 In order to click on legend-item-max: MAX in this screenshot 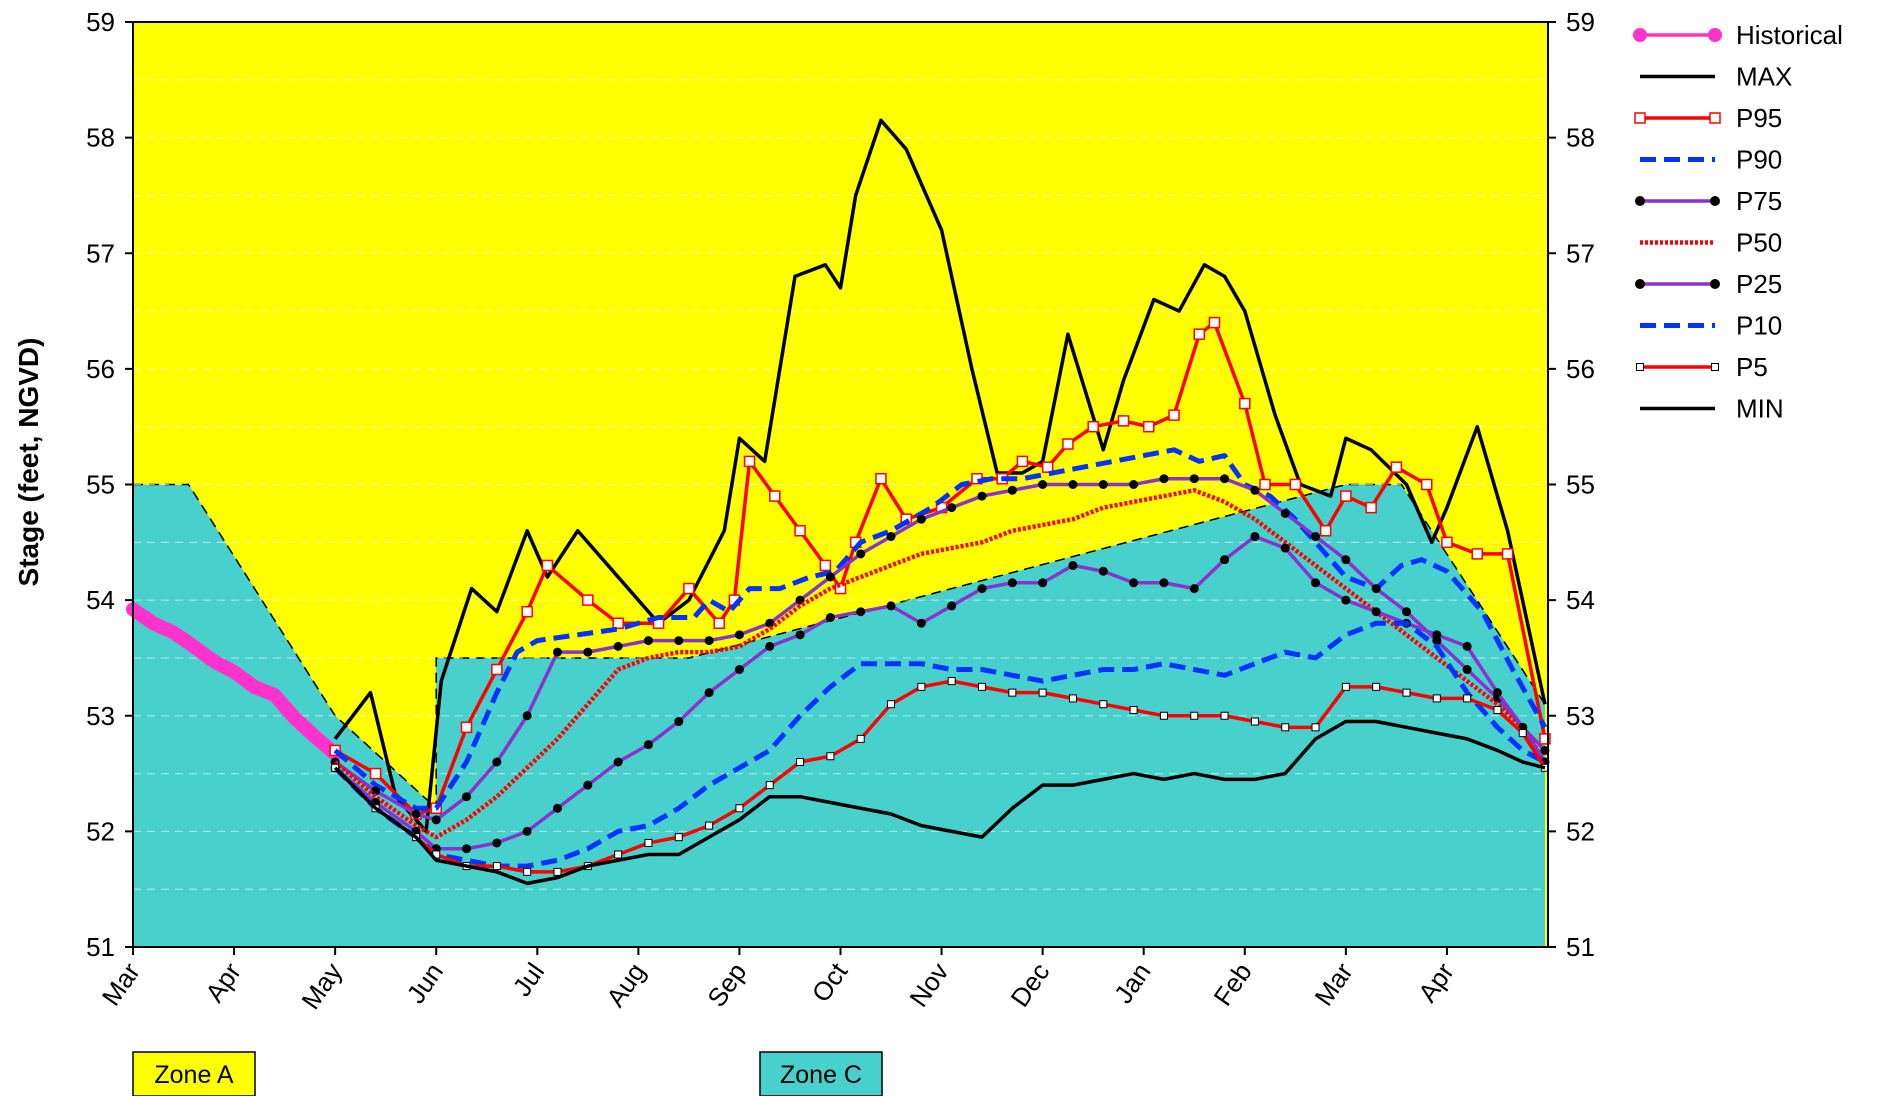, I will do `click(1716, 77)`.